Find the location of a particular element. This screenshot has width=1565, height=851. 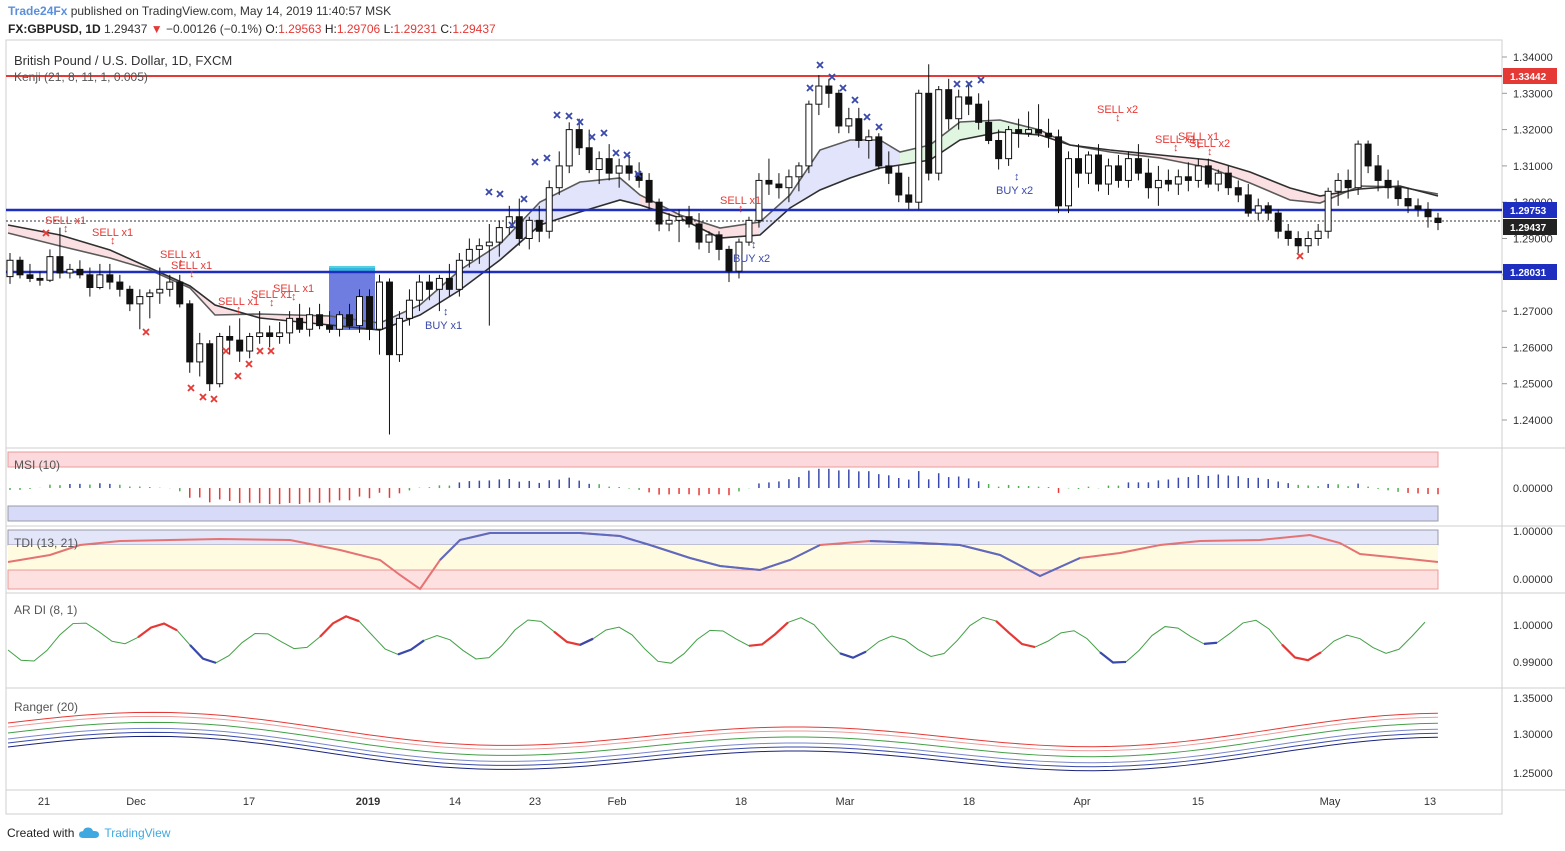

ardi-line-low is located at coordinates (411, 647).